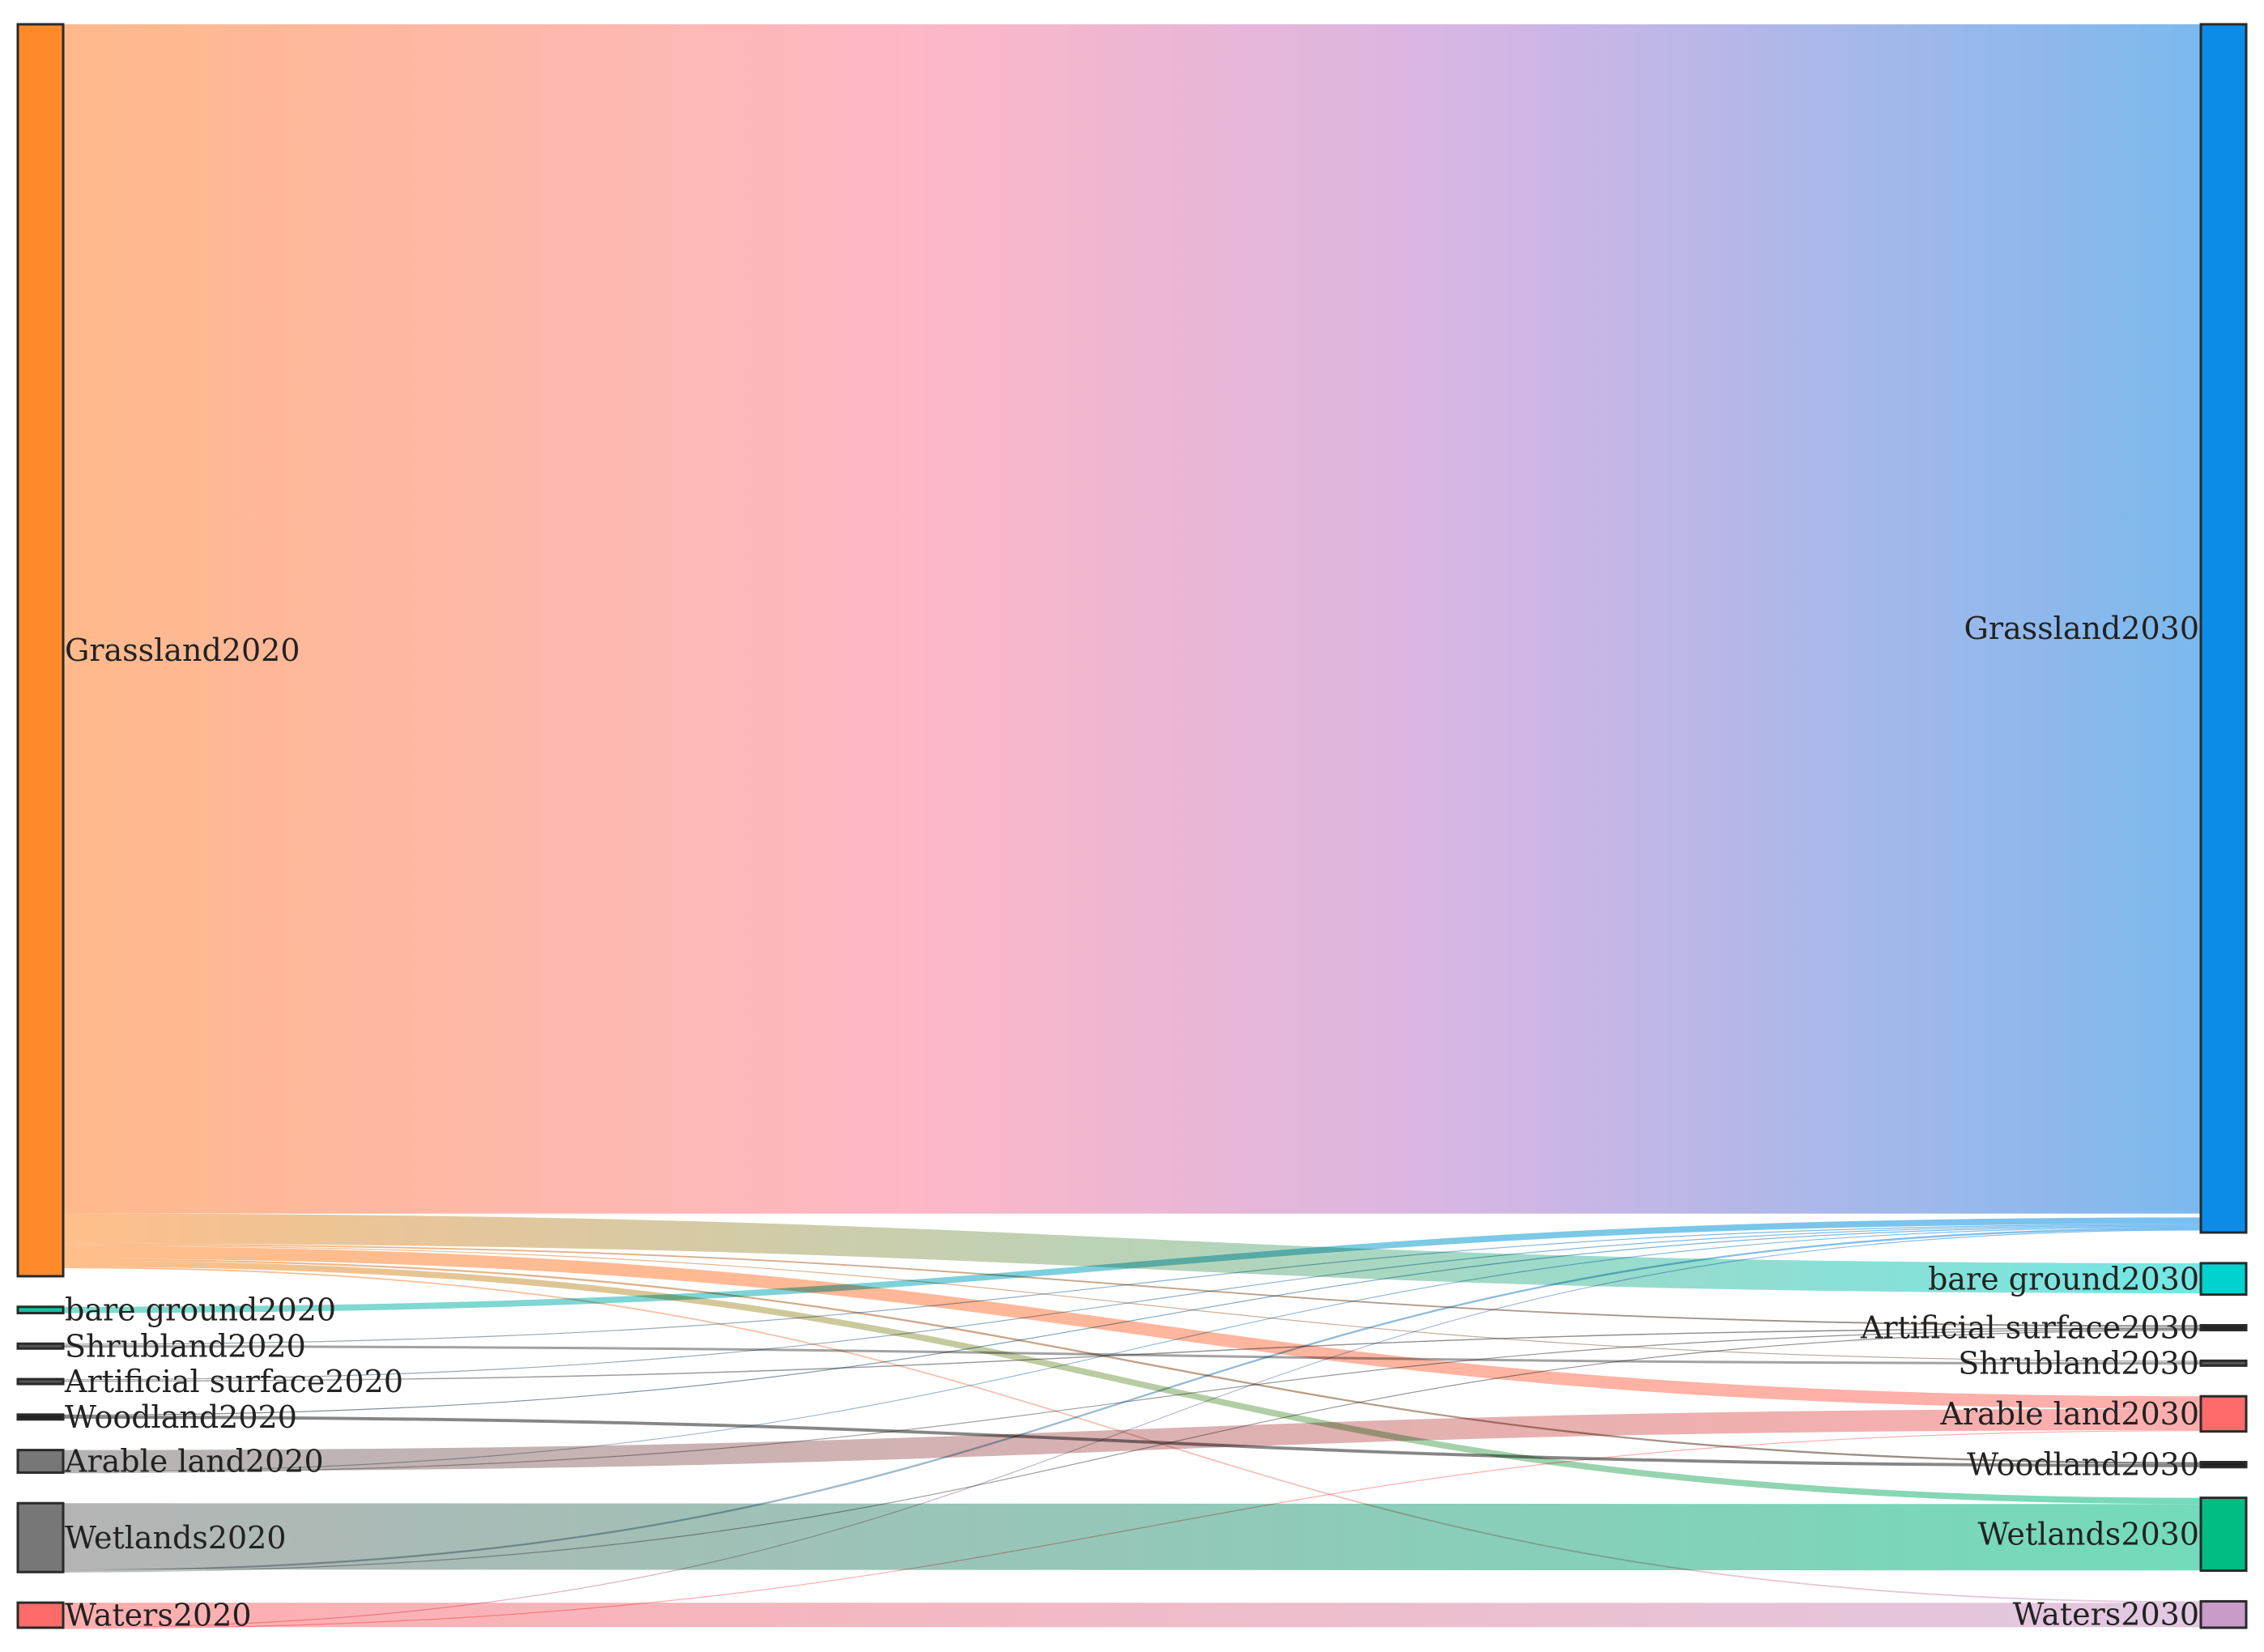 This screenshot has width=2264, height=1652. What do you see at coordinates (1132, 1253) in the screenshot?
I see `link-grass20-bare30` at bounding box center [1132, 1253].